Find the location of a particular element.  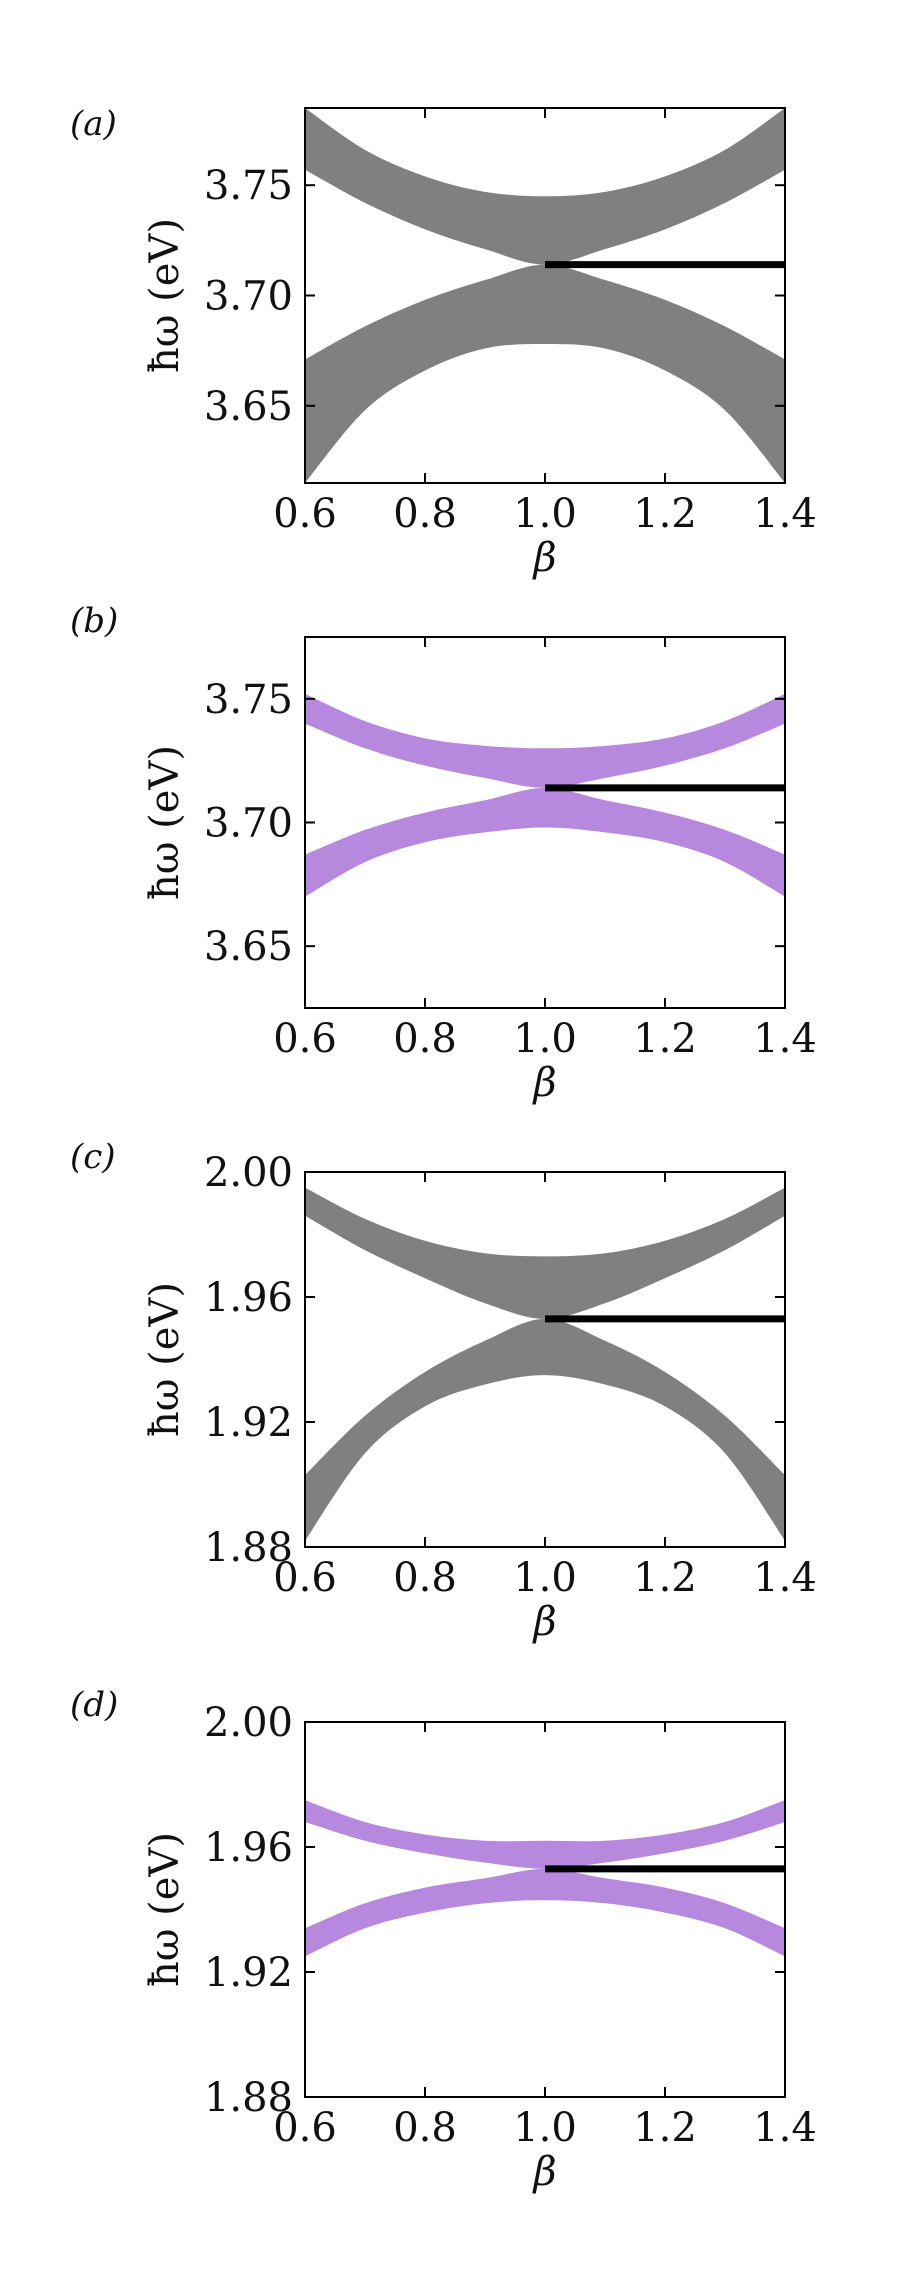

panel-label: (d) is located at coordinates (94, 1705).